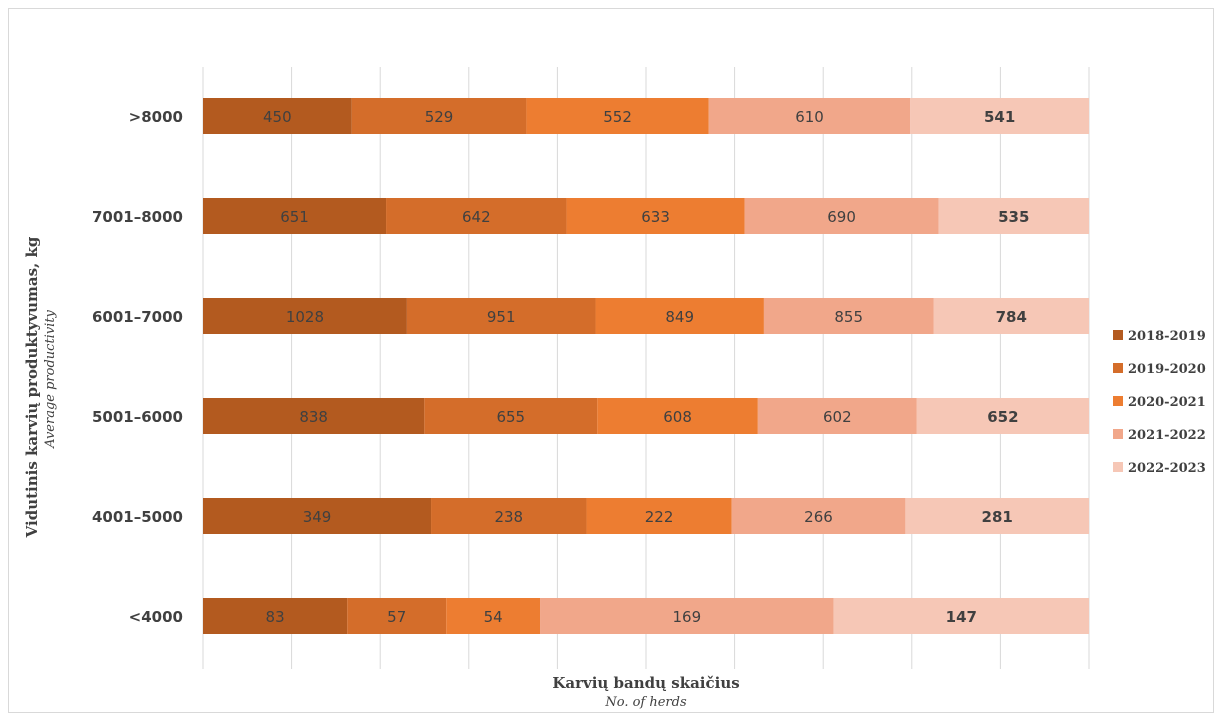 The width and height of the screenshot is (1221, 717). I want to click on data-label: 281, so click(997, 517).